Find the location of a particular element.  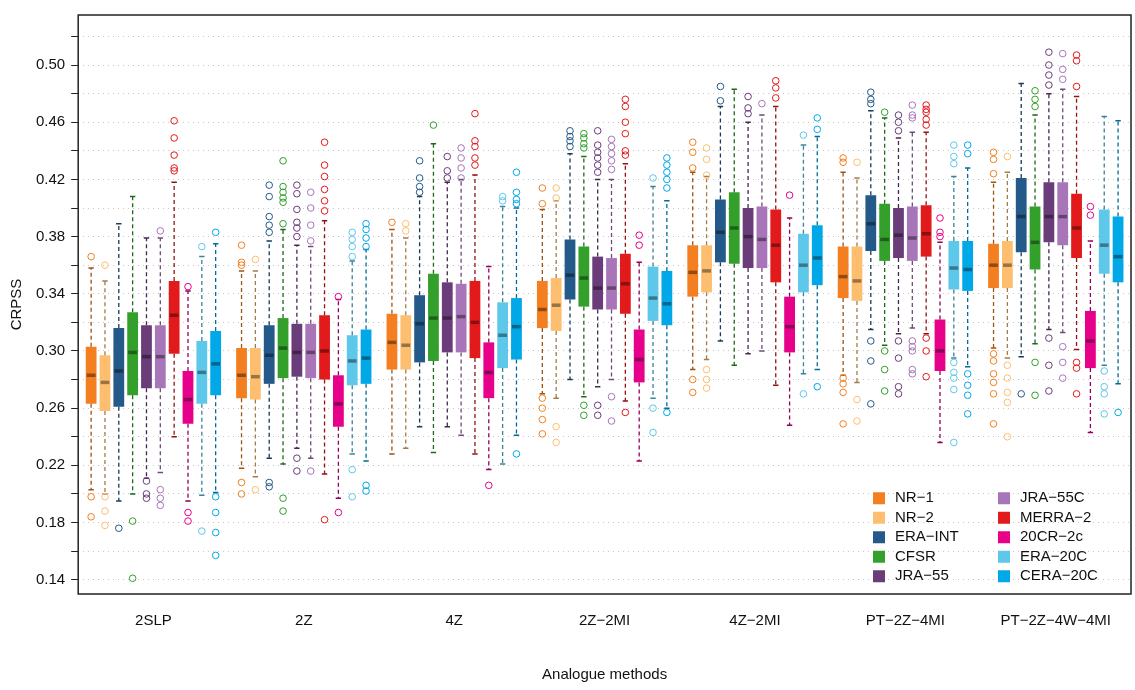

legend-label: ERA−INT is located at coordinates (927, 536).